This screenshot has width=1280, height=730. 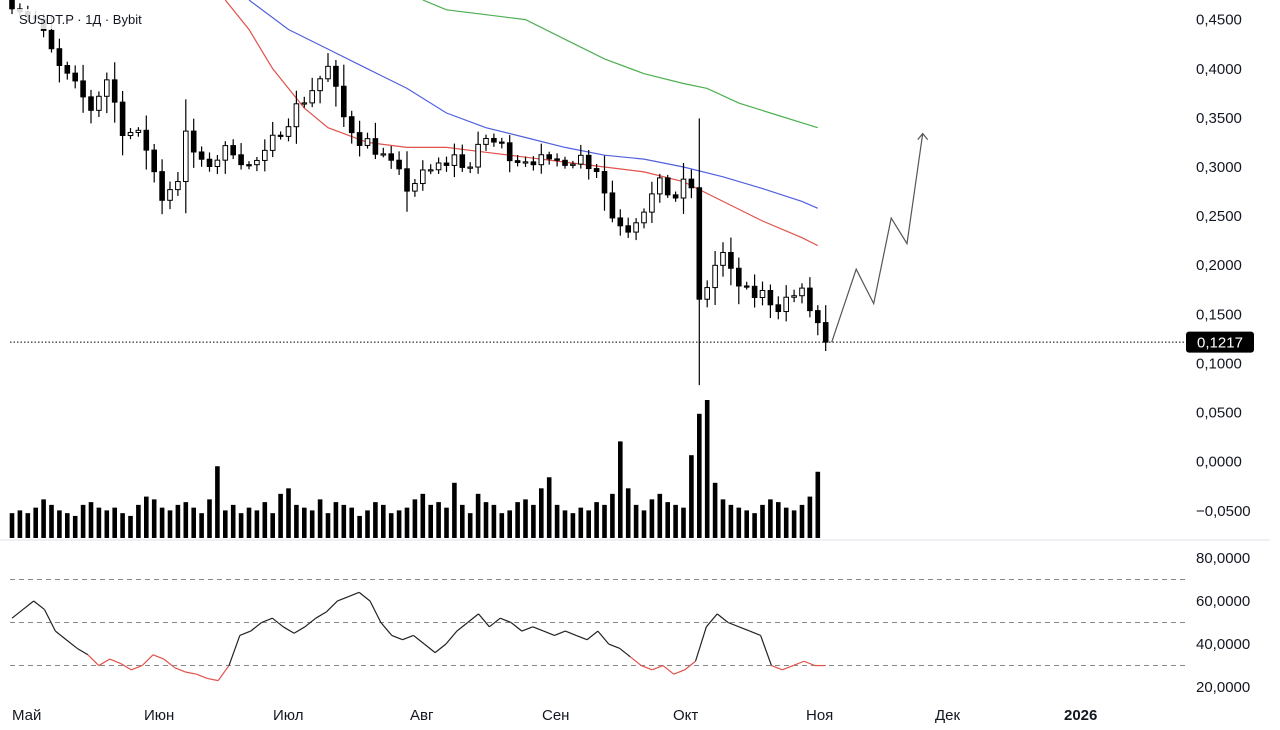 What do you see at coordinates (597, 630) in the screenshot?
I see `rsi-pane` at bounding box center [597, 630].